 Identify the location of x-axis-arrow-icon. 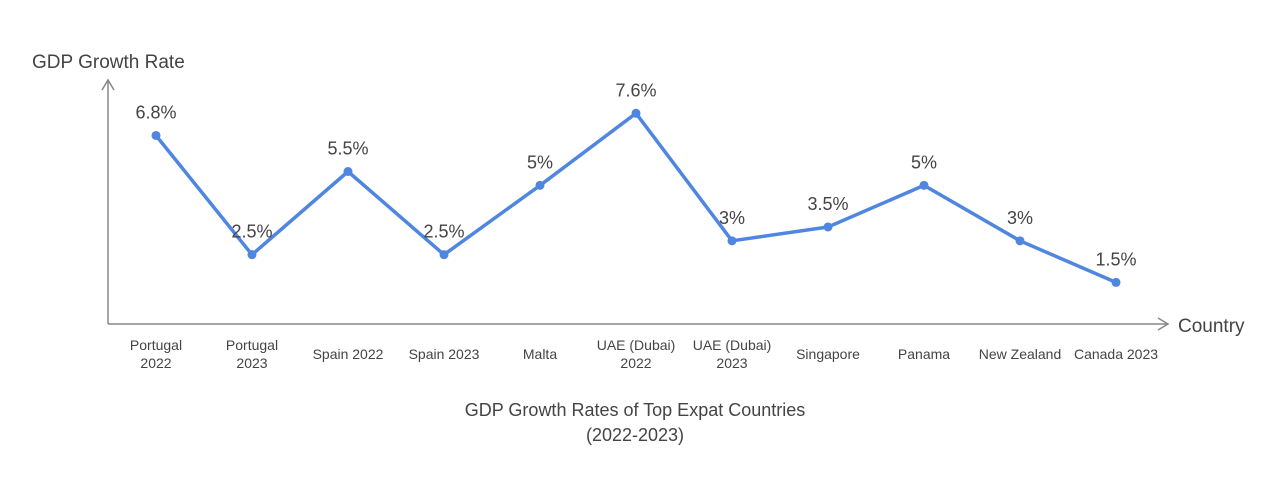
(1163, 324).